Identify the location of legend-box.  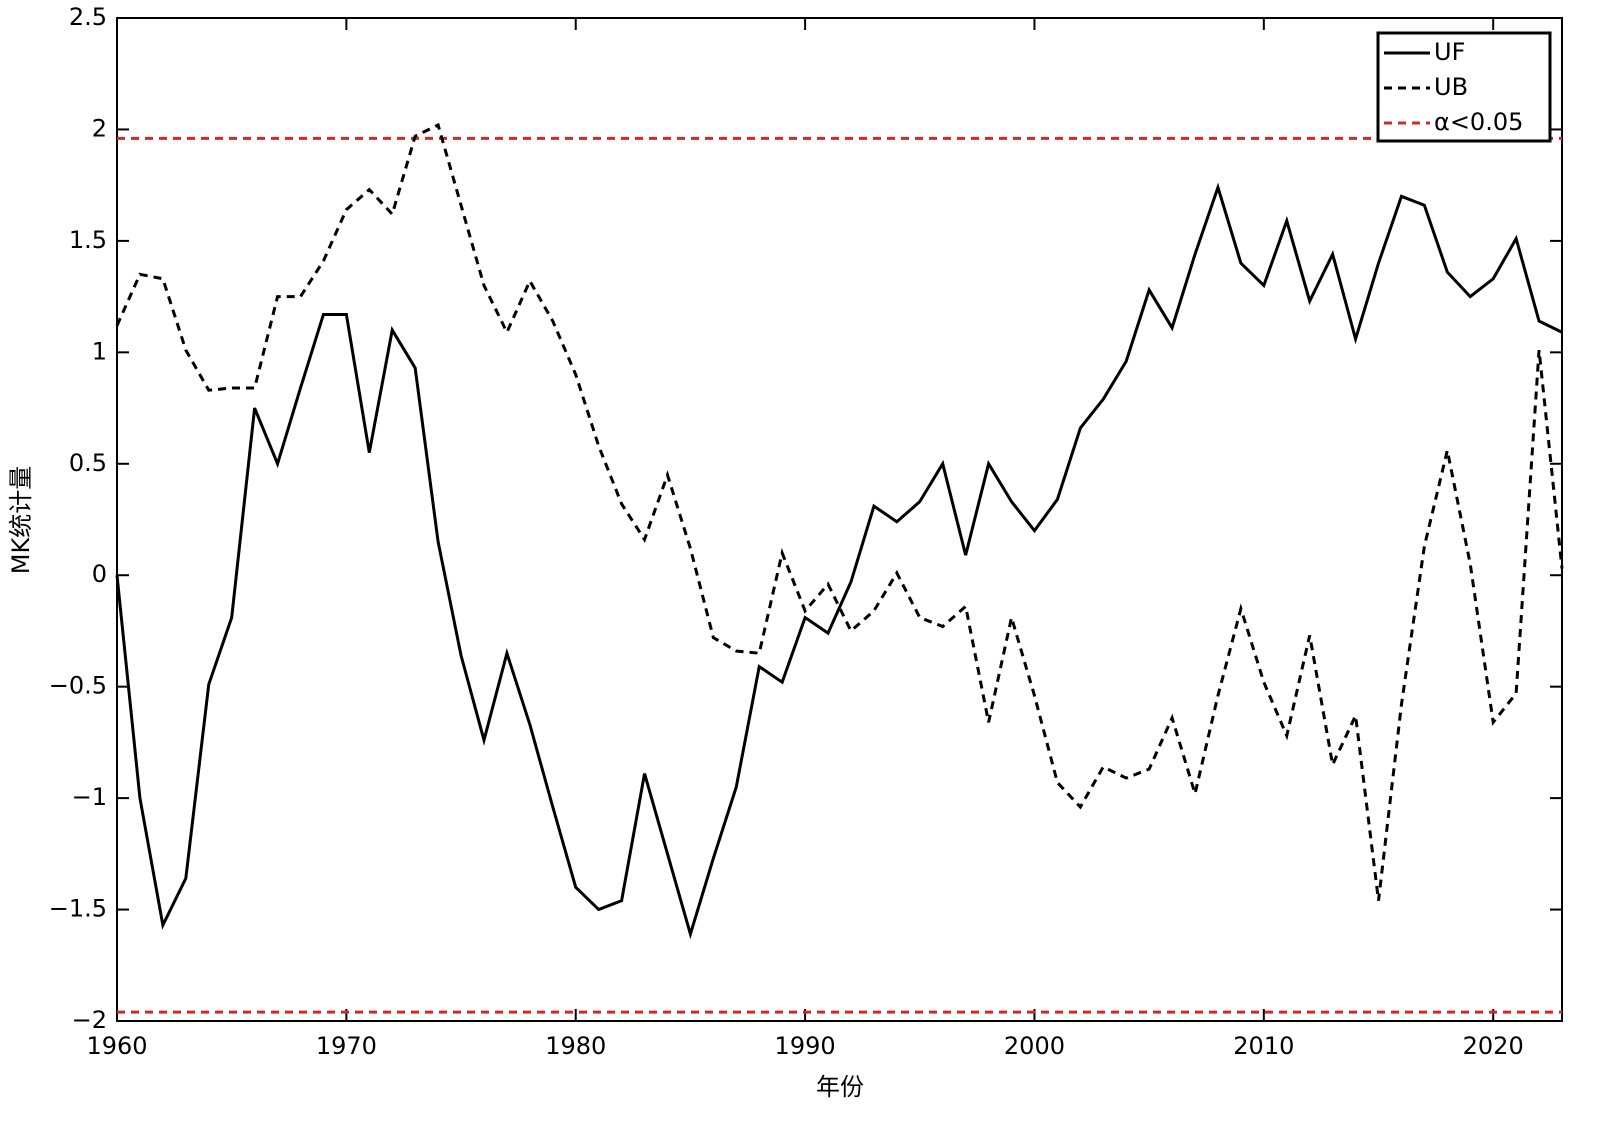
(1464, 87).